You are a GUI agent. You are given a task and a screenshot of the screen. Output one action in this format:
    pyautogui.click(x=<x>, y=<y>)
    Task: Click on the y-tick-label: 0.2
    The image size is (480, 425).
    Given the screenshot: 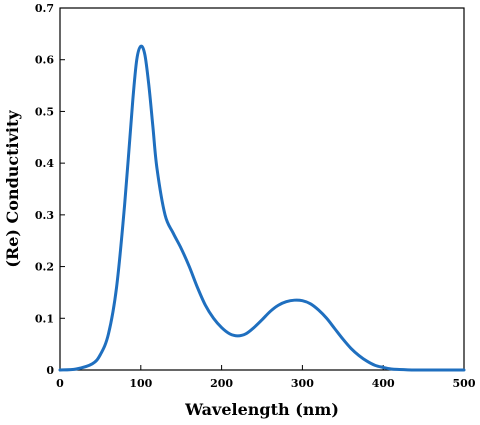 What is the action you would take?
    pyautogui.click(x=44, y=267)
    